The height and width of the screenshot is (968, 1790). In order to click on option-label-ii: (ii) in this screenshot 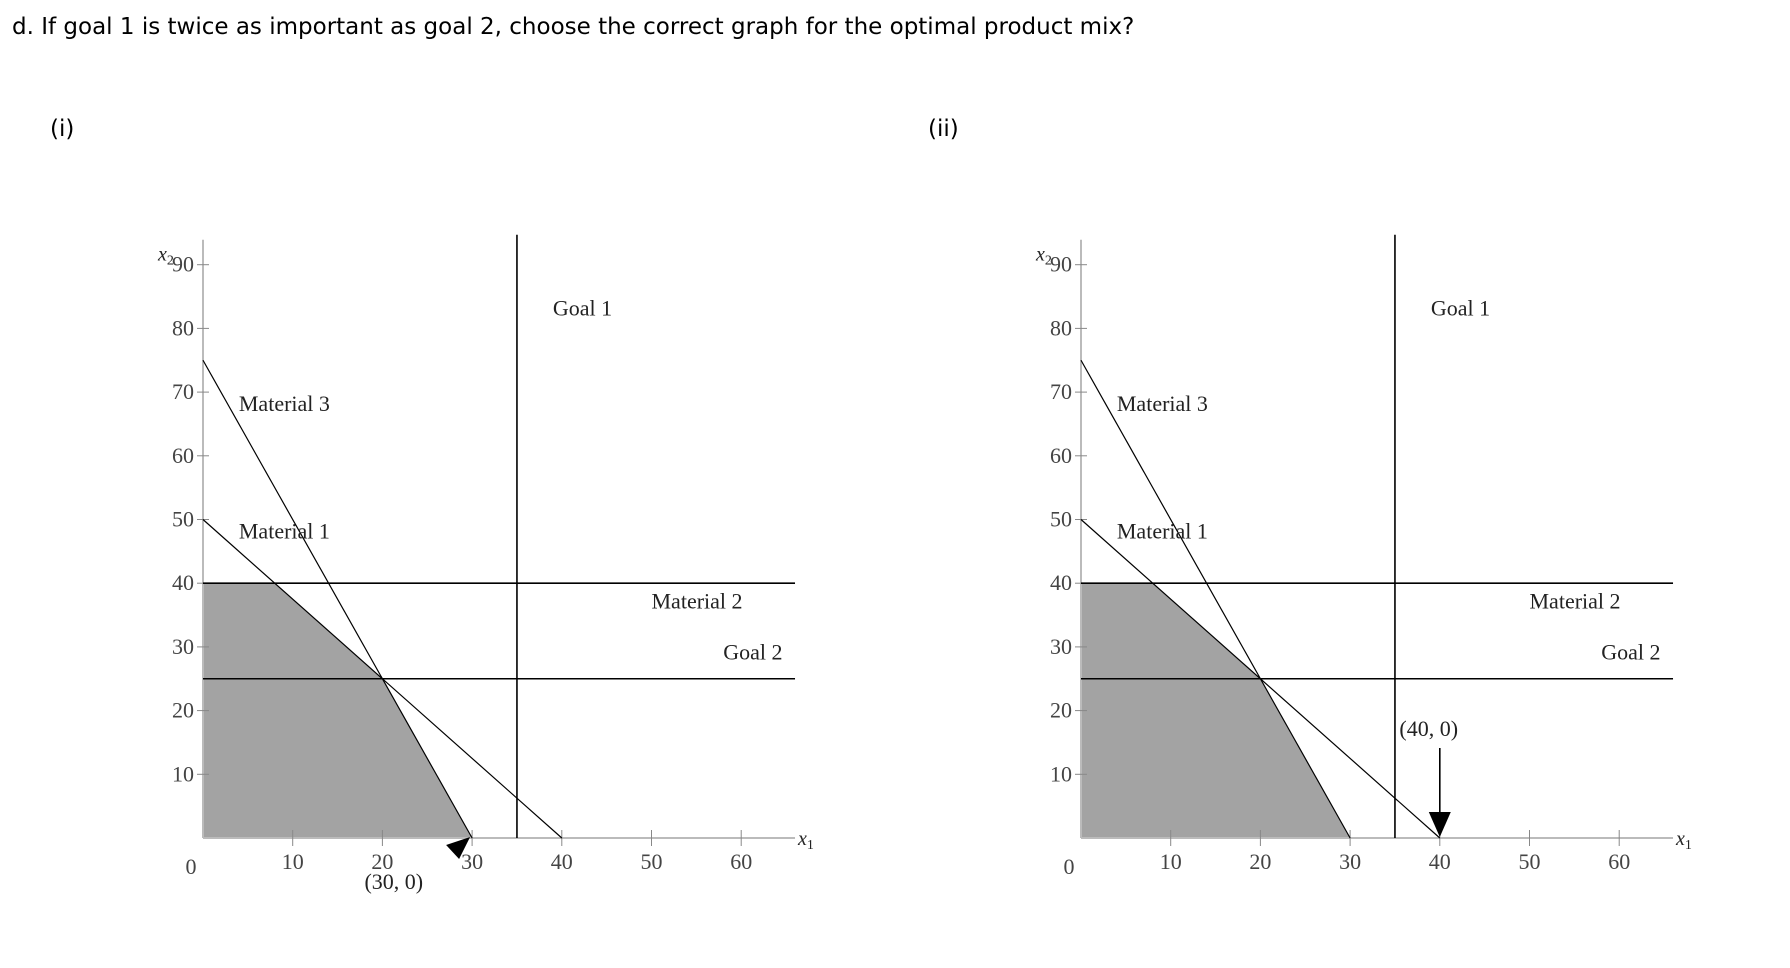, I will do `click(943, 129)`.